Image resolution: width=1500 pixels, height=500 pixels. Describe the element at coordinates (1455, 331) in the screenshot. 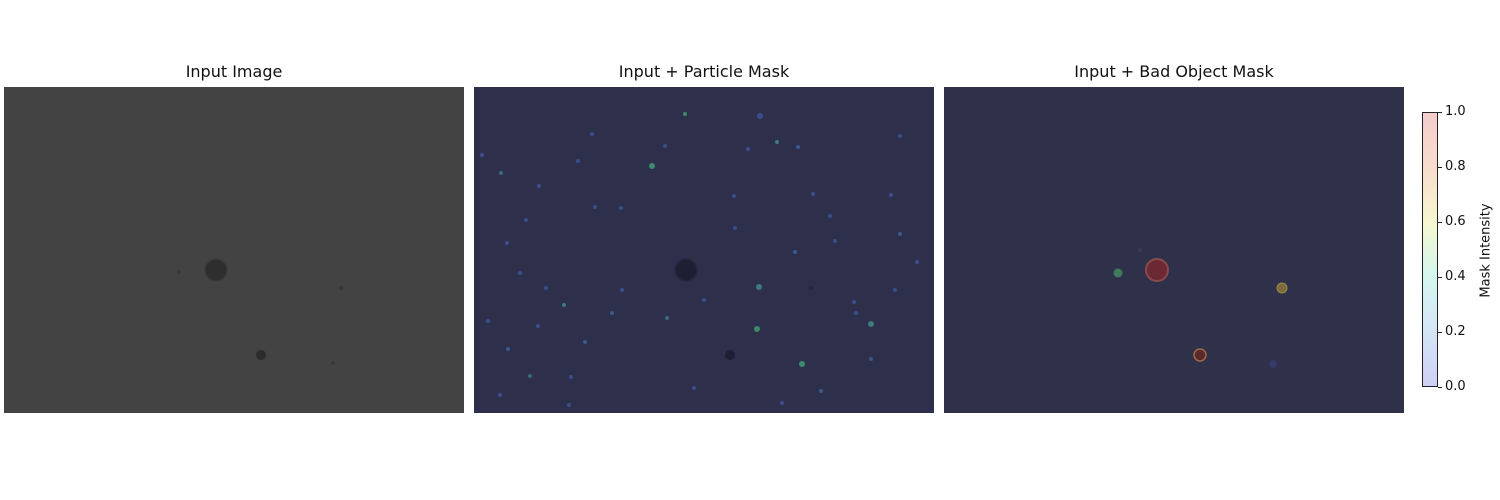

I see `colorbar-tick-label: 0.2` at that location.